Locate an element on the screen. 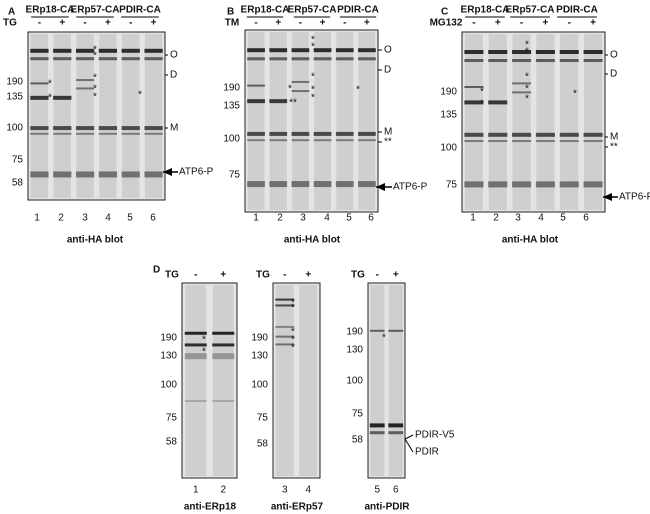 This screenshot has height=514, width=650. mw-marker: 130 is located at coordinates (259, 356).